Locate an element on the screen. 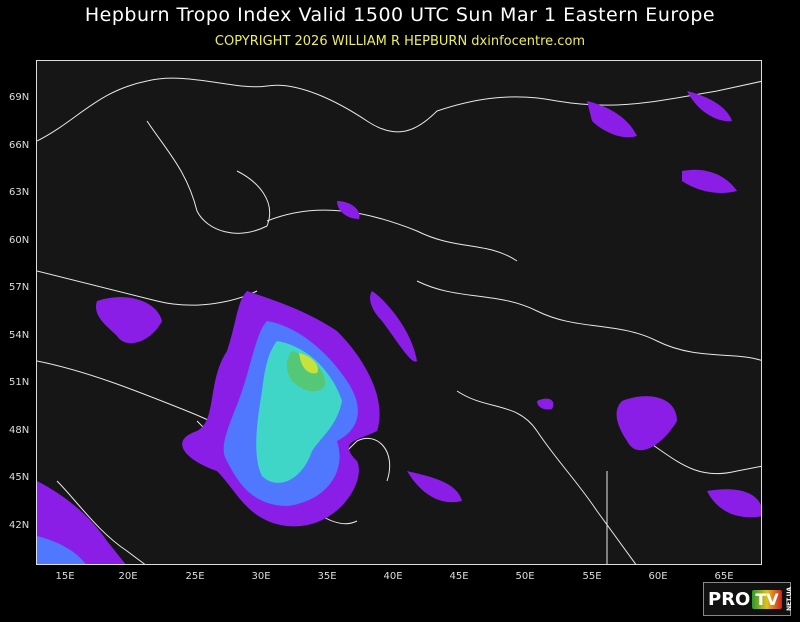 Image resolution: width=800 pixels, height=622 pixels. lon-label: 50E is located at coordinates (525, 576).